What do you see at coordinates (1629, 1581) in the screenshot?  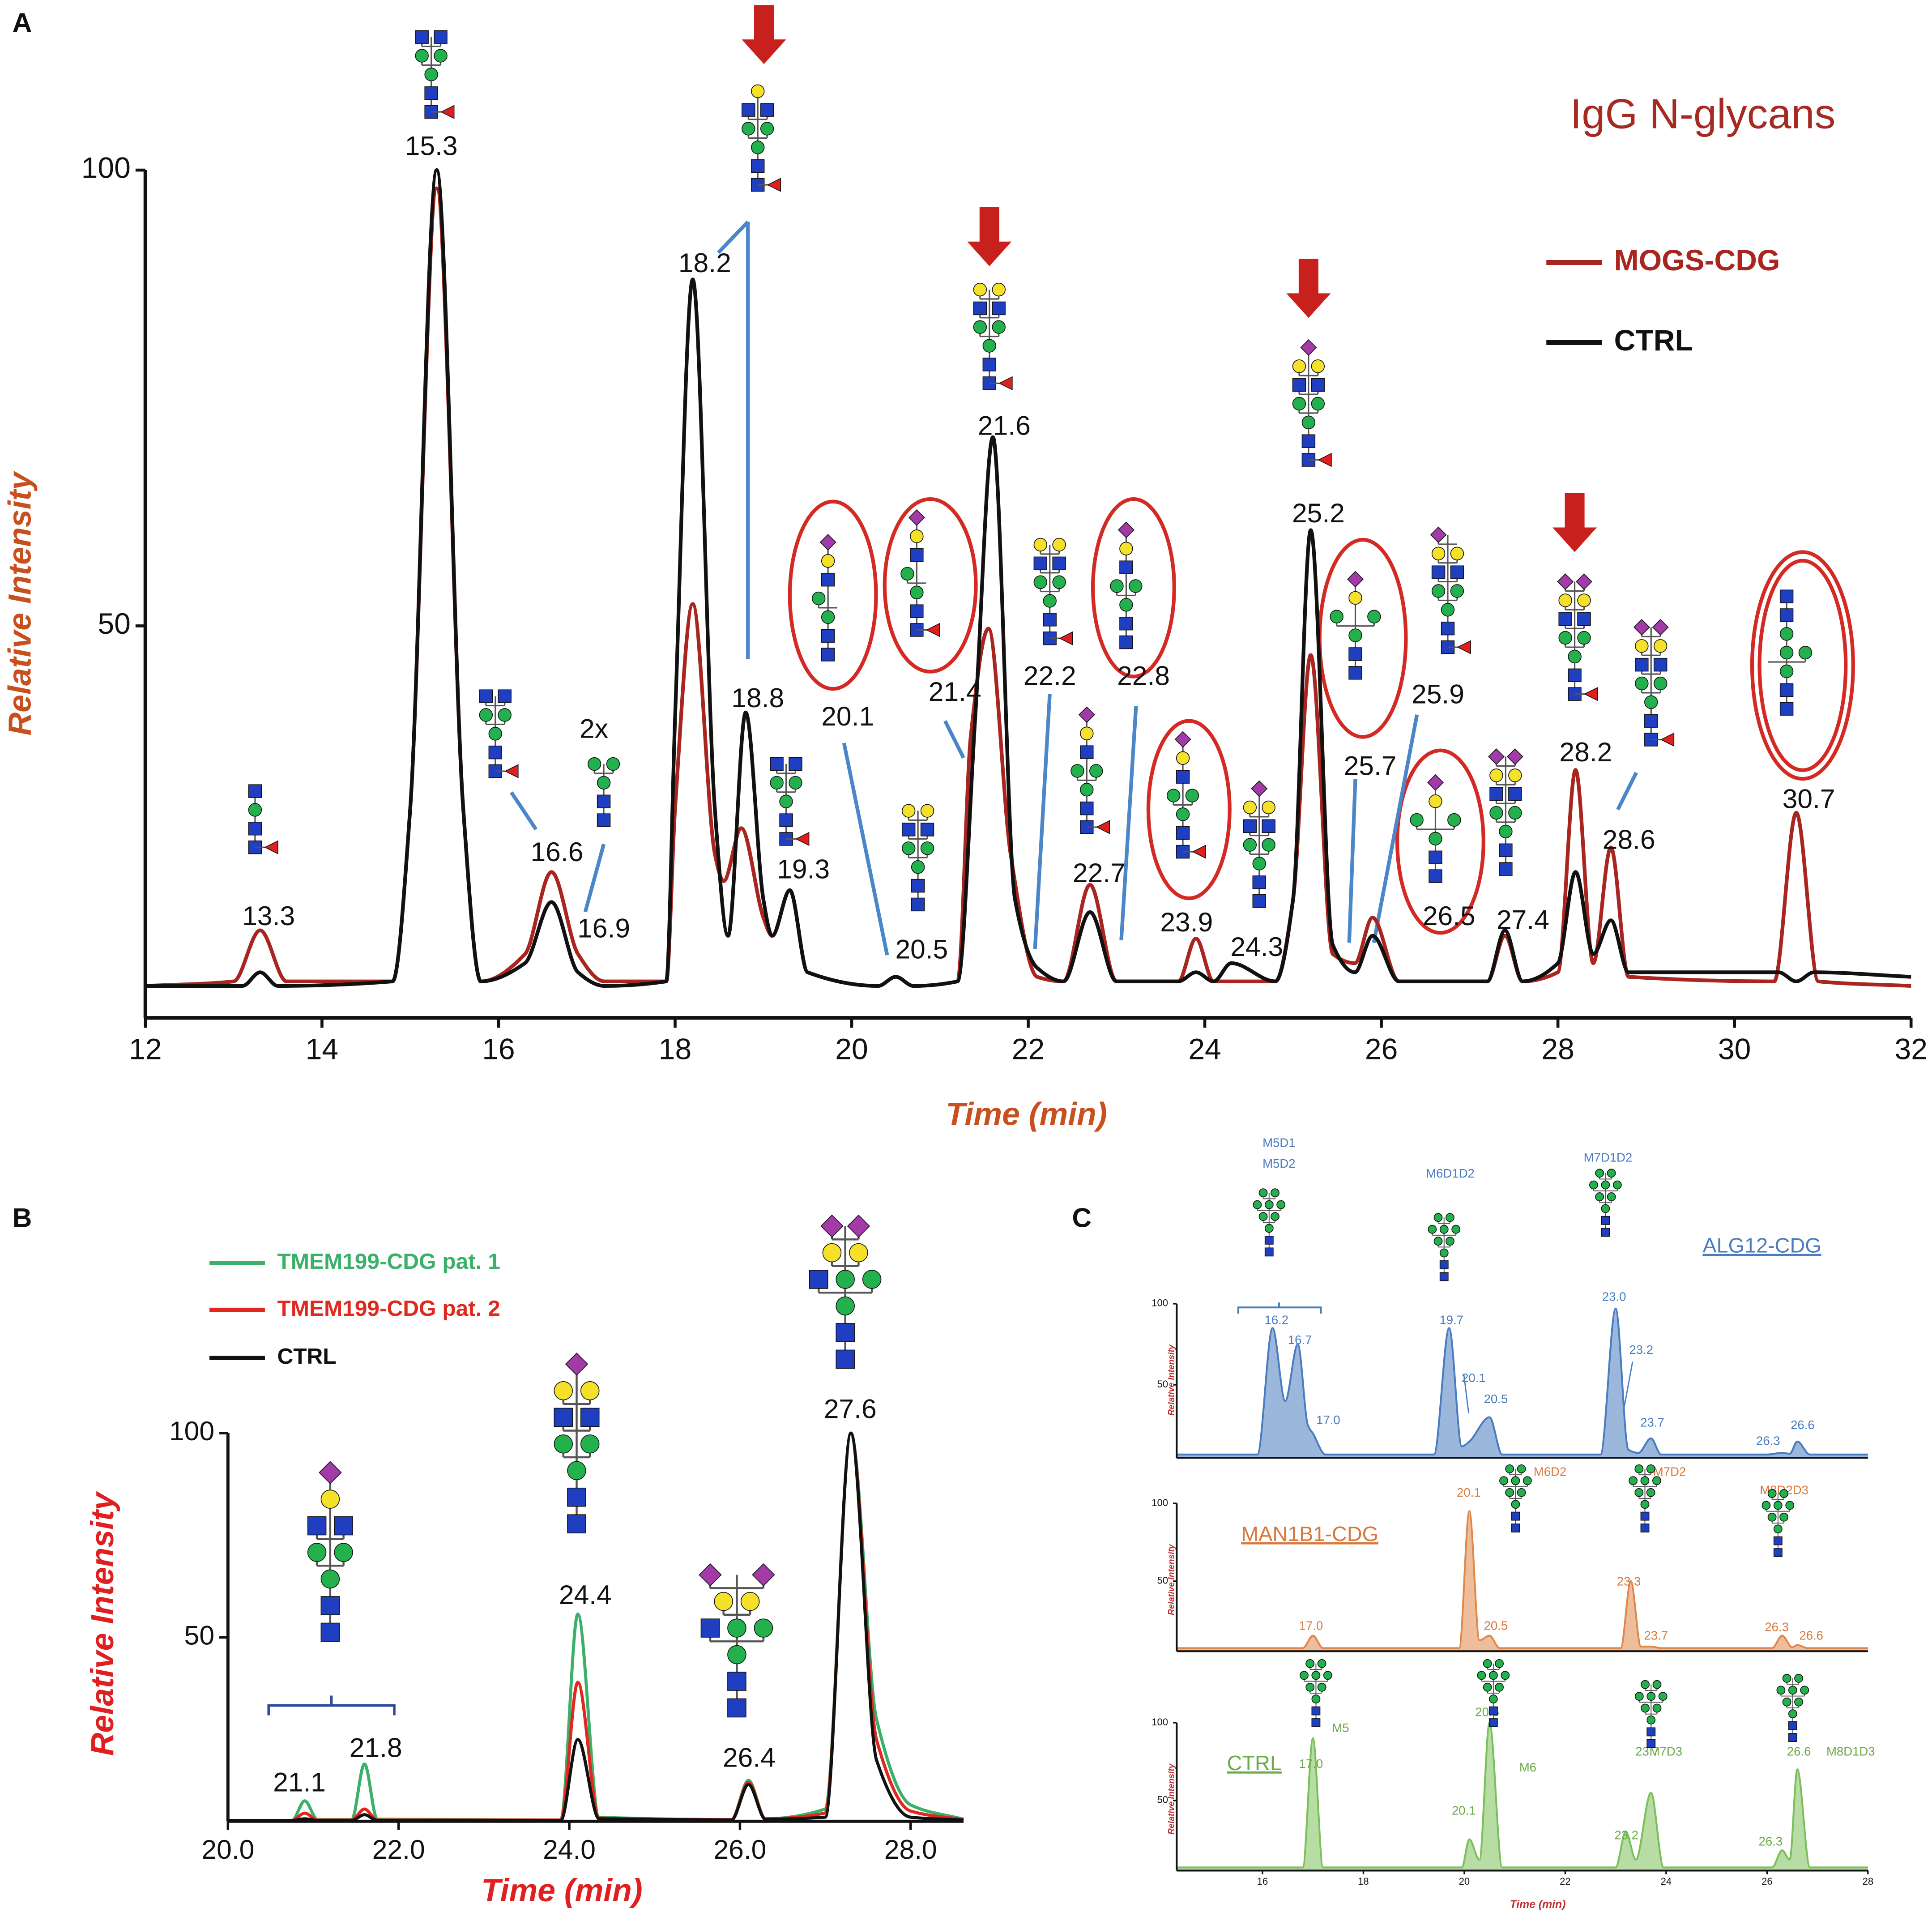 I see `peak-label: 23.3` at bounding box center [1629, 1581].